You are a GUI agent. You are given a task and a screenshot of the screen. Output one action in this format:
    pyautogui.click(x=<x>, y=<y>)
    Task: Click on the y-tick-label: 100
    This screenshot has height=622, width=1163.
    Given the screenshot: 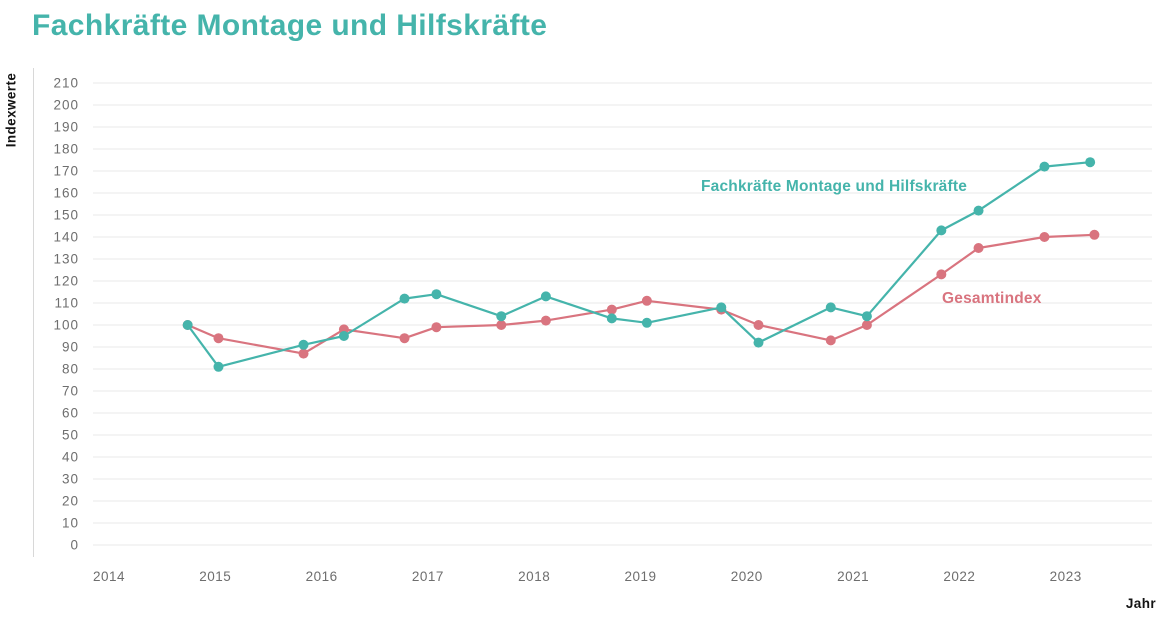 What is the action you would take?
    pyautogui.click(x=66, y=325)
    